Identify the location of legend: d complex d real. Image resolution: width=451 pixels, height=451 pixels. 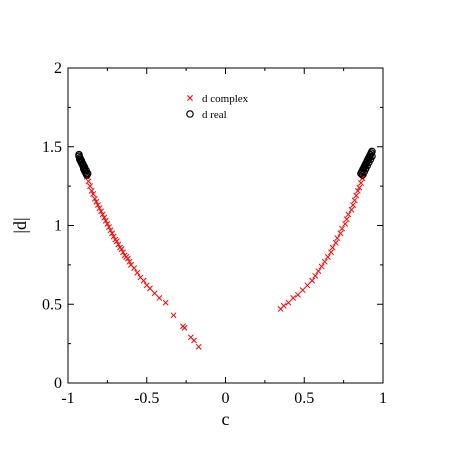
(223, 107).